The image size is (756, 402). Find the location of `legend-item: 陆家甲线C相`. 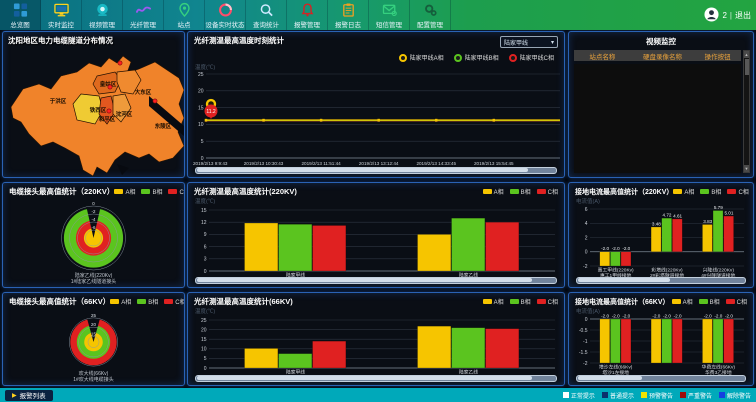

legend-item: 陆家甲线C相 is located at coordinates (531, 57).